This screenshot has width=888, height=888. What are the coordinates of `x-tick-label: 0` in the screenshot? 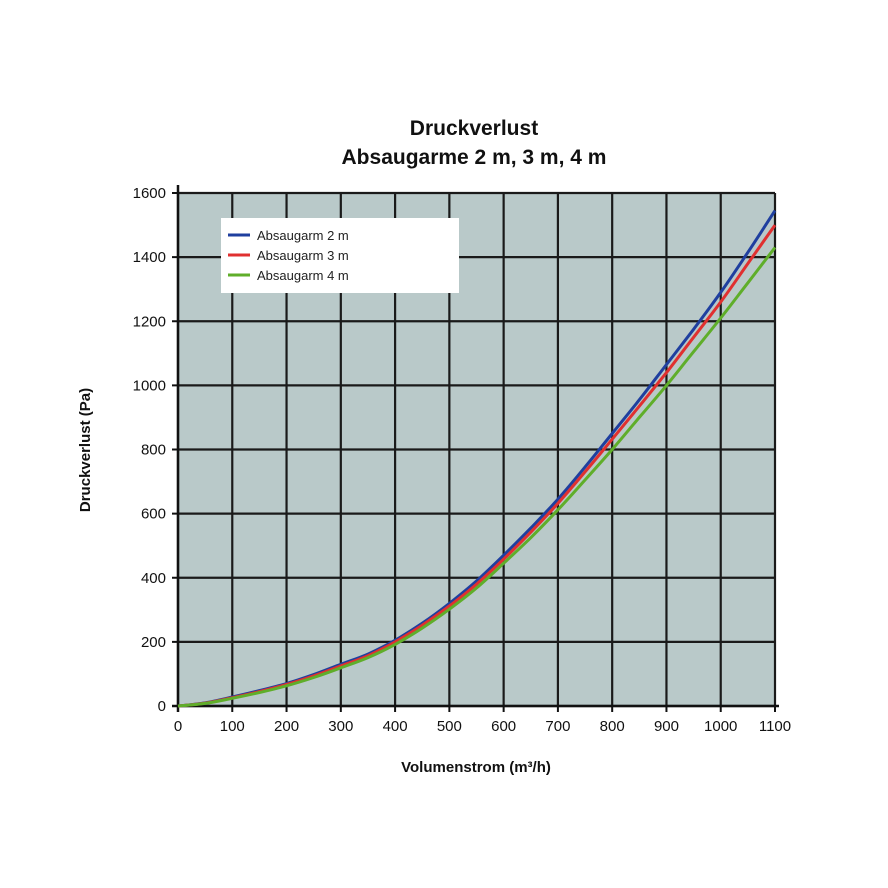 It's located at (178, 726).